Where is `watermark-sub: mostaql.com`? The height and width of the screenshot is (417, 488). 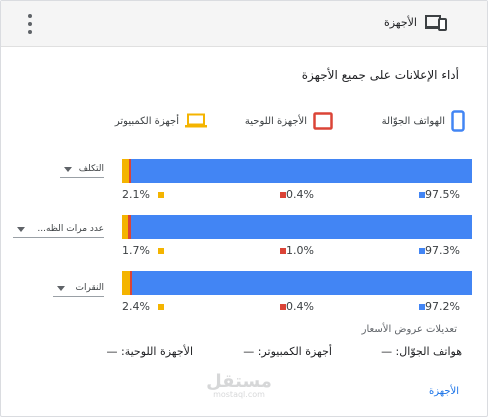
watermark-sub: mostaql.com is located at coordinates (239, 394).